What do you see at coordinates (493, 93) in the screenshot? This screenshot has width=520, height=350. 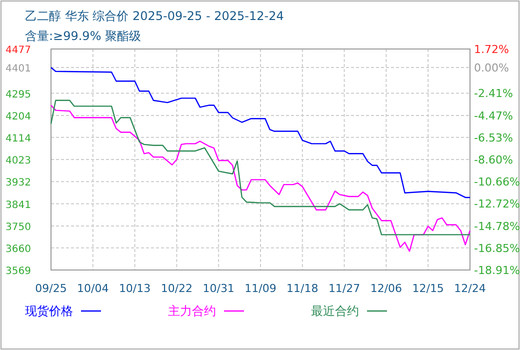 I see `y2-tick-label: -2.41%` at bounding box center [493, 93].